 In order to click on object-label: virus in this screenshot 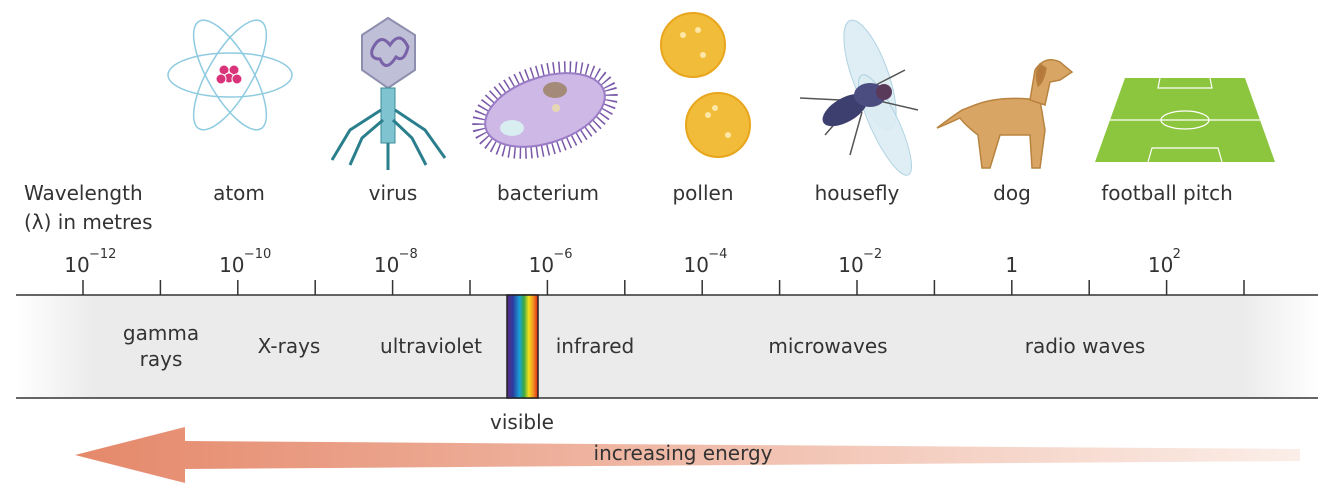, I will do `click(393, 193)`.